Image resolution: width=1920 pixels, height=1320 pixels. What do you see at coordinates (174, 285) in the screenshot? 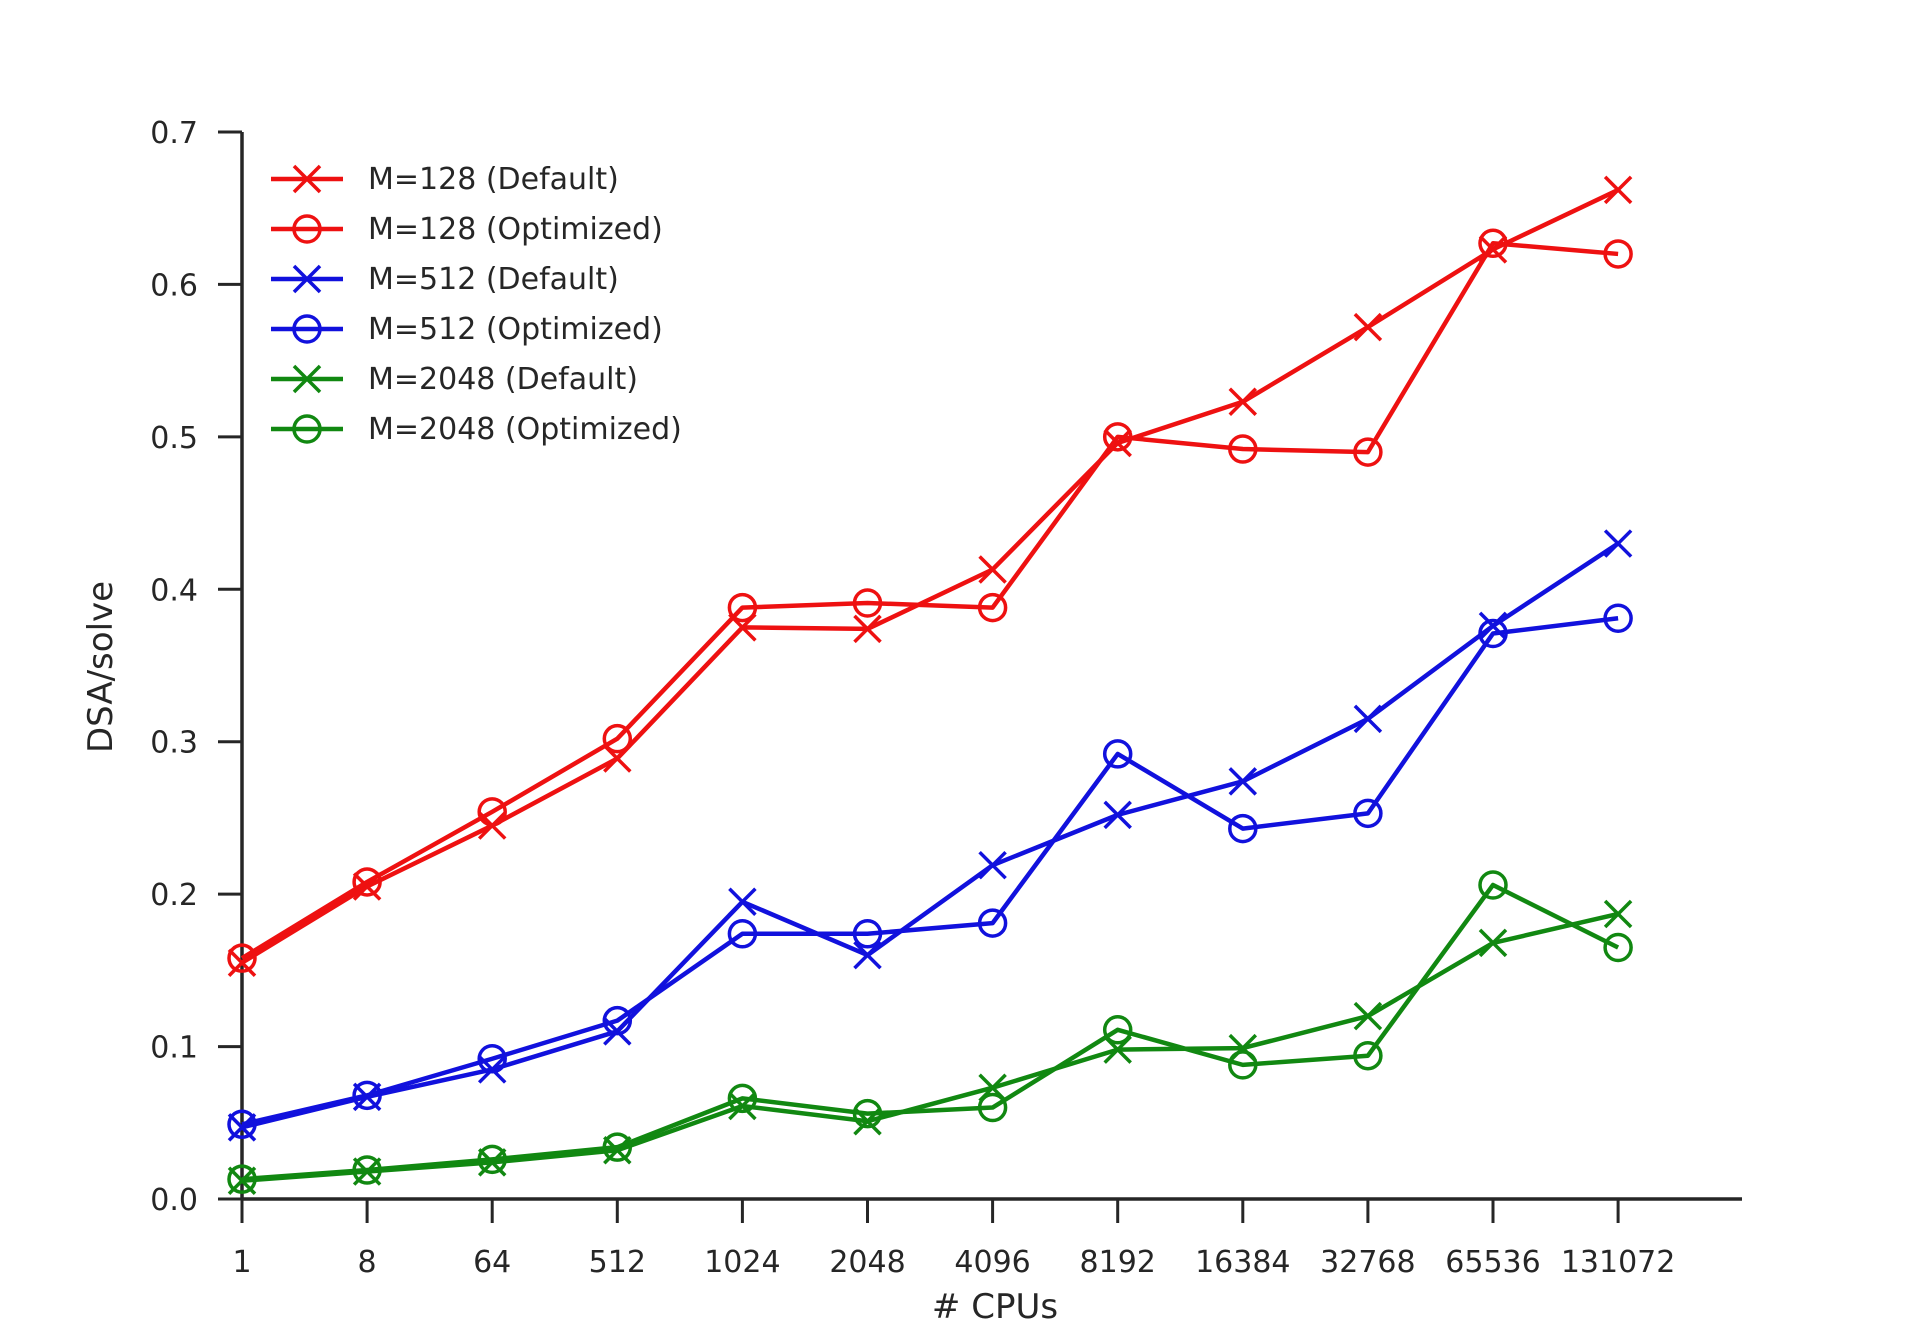
I see `y-tick-label: 0.6` at bounding box center [174, 285].